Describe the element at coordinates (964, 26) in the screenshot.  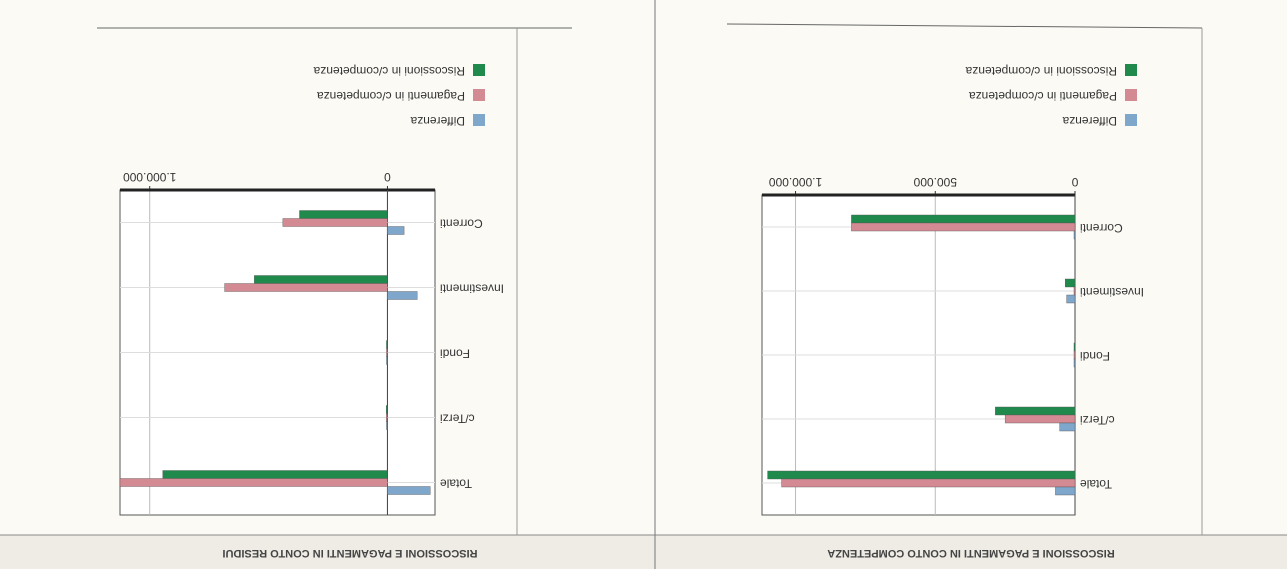
I see `frame-top` at that location.